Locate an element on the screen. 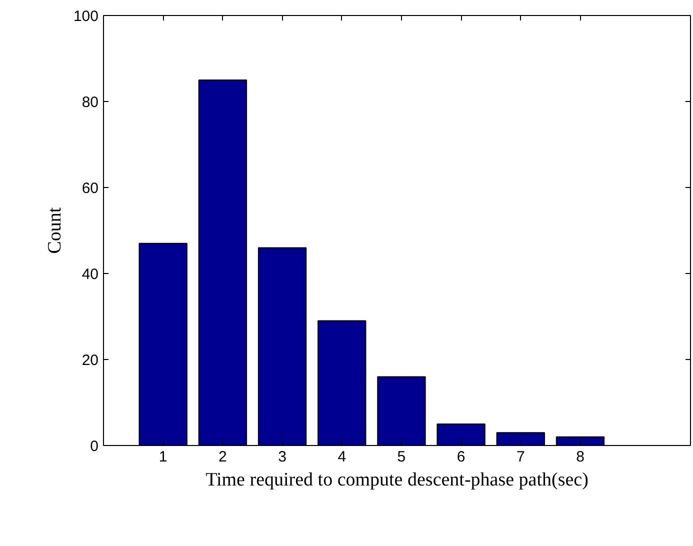 This screenshot has width=693, height=546. x-tick-label: 2 is located at coordinates (222, 457).